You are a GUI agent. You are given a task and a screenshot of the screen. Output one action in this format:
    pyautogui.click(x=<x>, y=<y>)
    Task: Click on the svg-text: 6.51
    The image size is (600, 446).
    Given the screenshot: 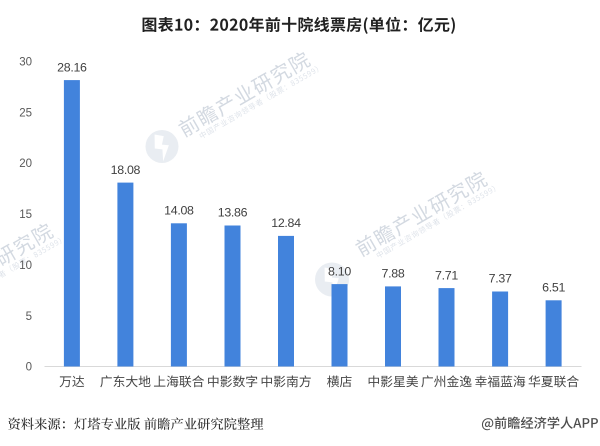 What is the action you would take?
    pyautogui.click(x=553, y=288)
    